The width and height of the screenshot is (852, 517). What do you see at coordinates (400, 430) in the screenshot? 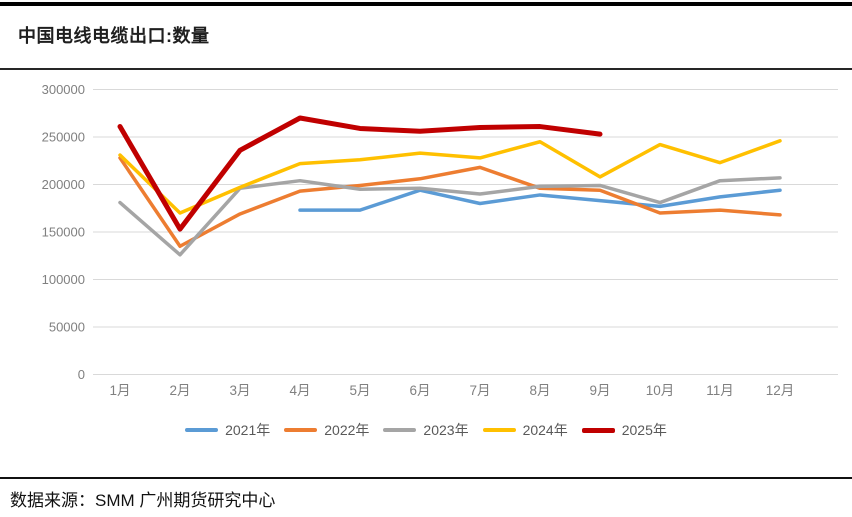
I see `legend-swatch-2023年` at bounding box center [400, 430].